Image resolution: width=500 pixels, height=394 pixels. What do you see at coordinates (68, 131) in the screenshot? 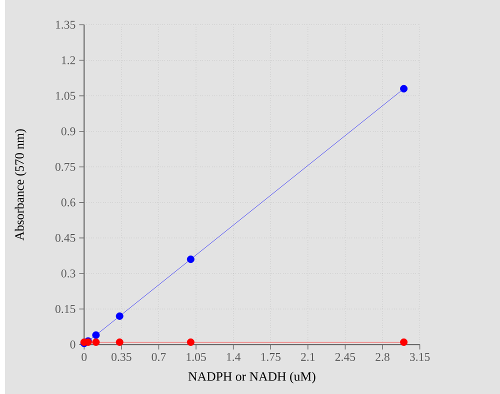
I see `y-tick-label: 0.9` at bounding box center [68, 131].